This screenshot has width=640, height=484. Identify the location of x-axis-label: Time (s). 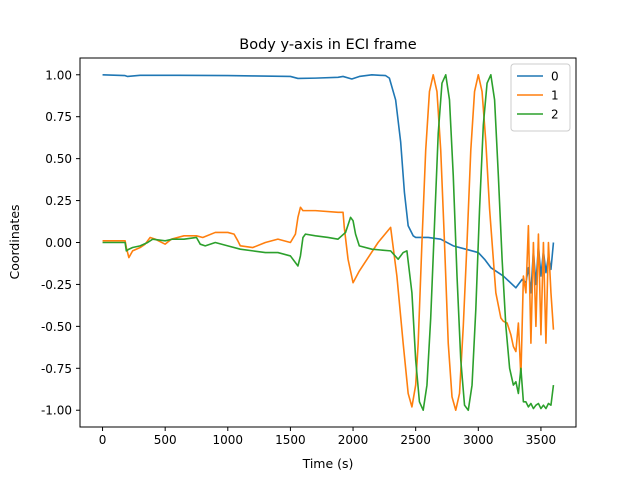
(328, 463).